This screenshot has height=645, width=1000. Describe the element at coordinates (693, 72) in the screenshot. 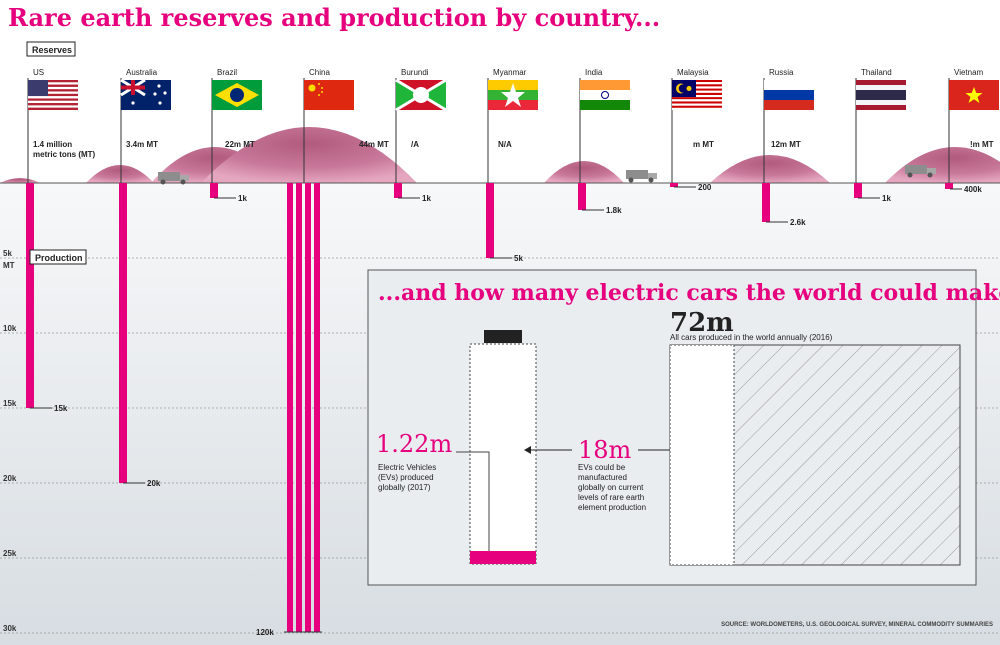

I see `country-name: Malaysia` at that location.